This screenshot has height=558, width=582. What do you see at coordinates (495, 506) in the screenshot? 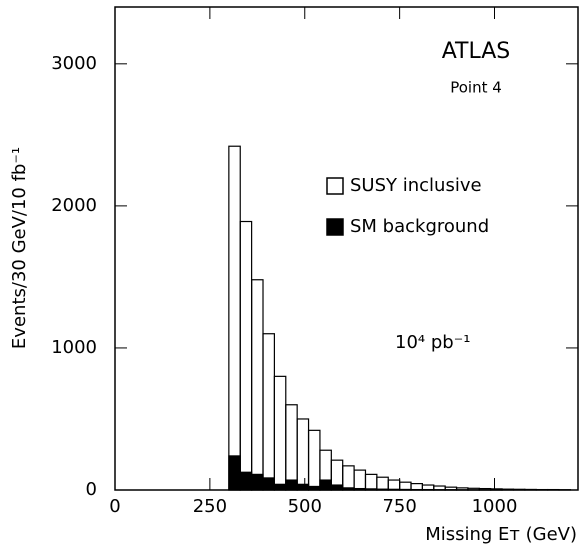
I see `x-tick-label: 1000` at bounding box center [495, 506].